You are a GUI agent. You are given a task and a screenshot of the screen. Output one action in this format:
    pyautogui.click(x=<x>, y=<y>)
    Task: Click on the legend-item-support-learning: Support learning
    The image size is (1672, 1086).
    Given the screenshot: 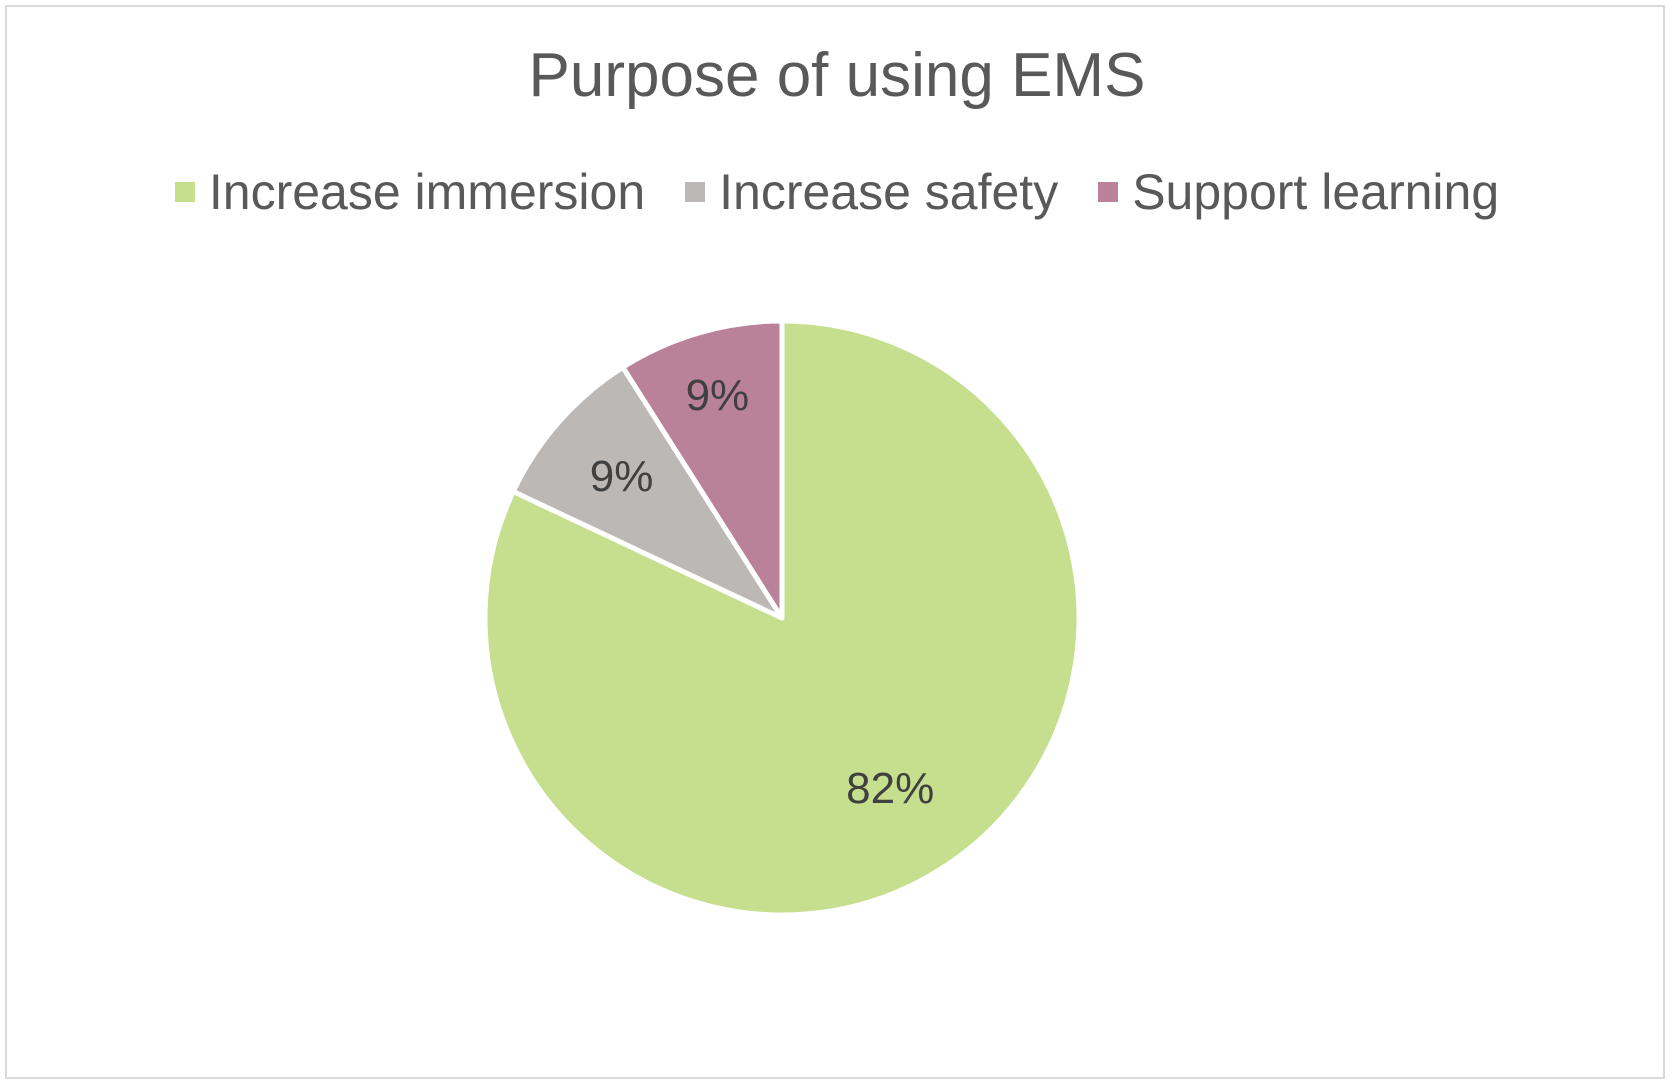 What is the action you would take?
    pyautogui.click(x=1298, y=192)
    